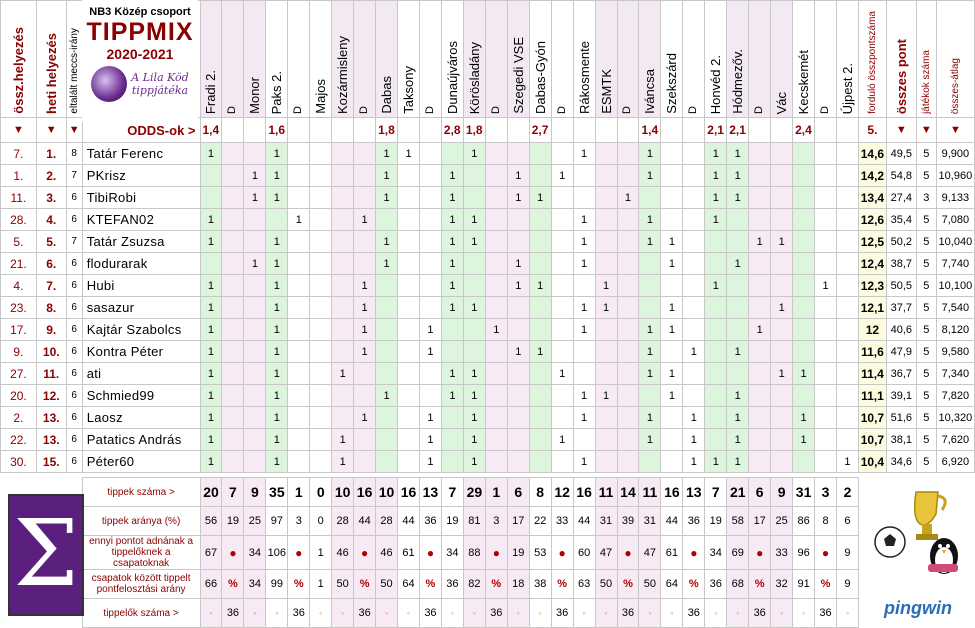  What do you see at coordinates (51, 373) in the screenshot?
I see `weekly-rank: 11.` at bounding box center [51, 373].